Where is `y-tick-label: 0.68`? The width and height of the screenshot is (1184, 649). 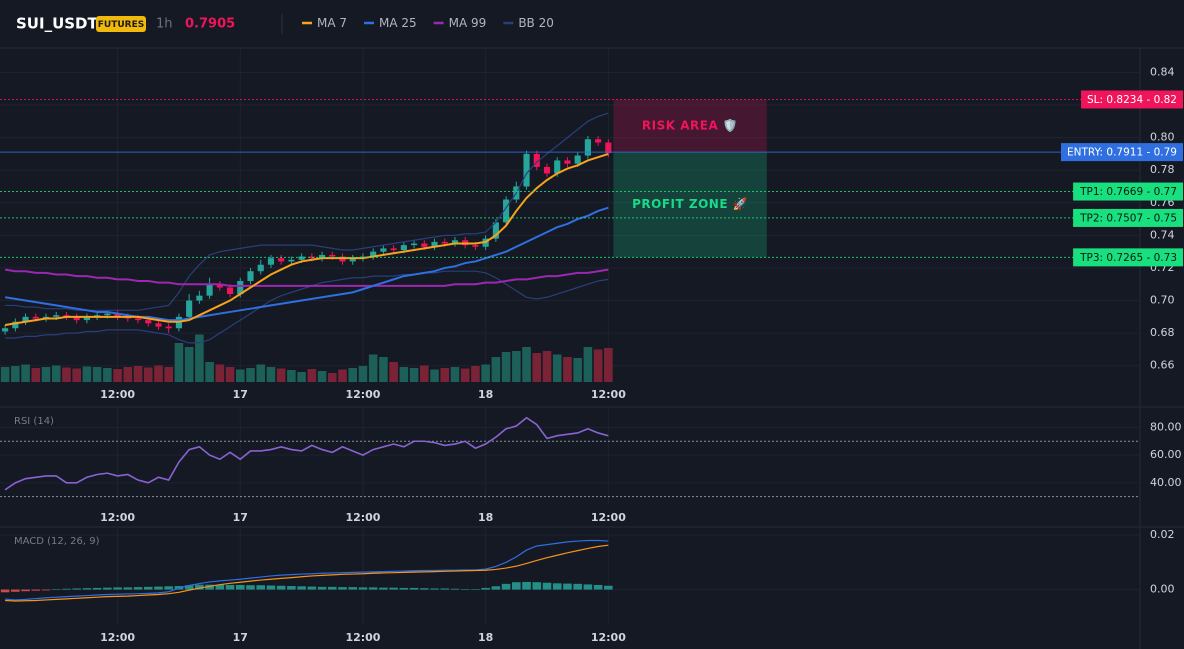 y-tick-label: 0.68 is located at coordinates (1162, 332).